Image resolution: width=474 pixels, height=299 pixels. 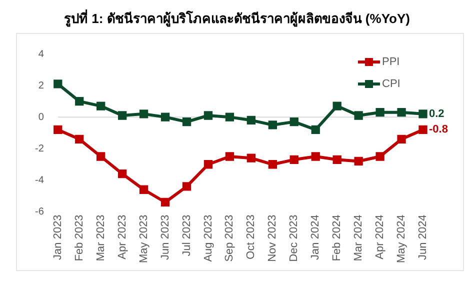 I want to click on y-tick-label: 0, so click(x=41, y=117).